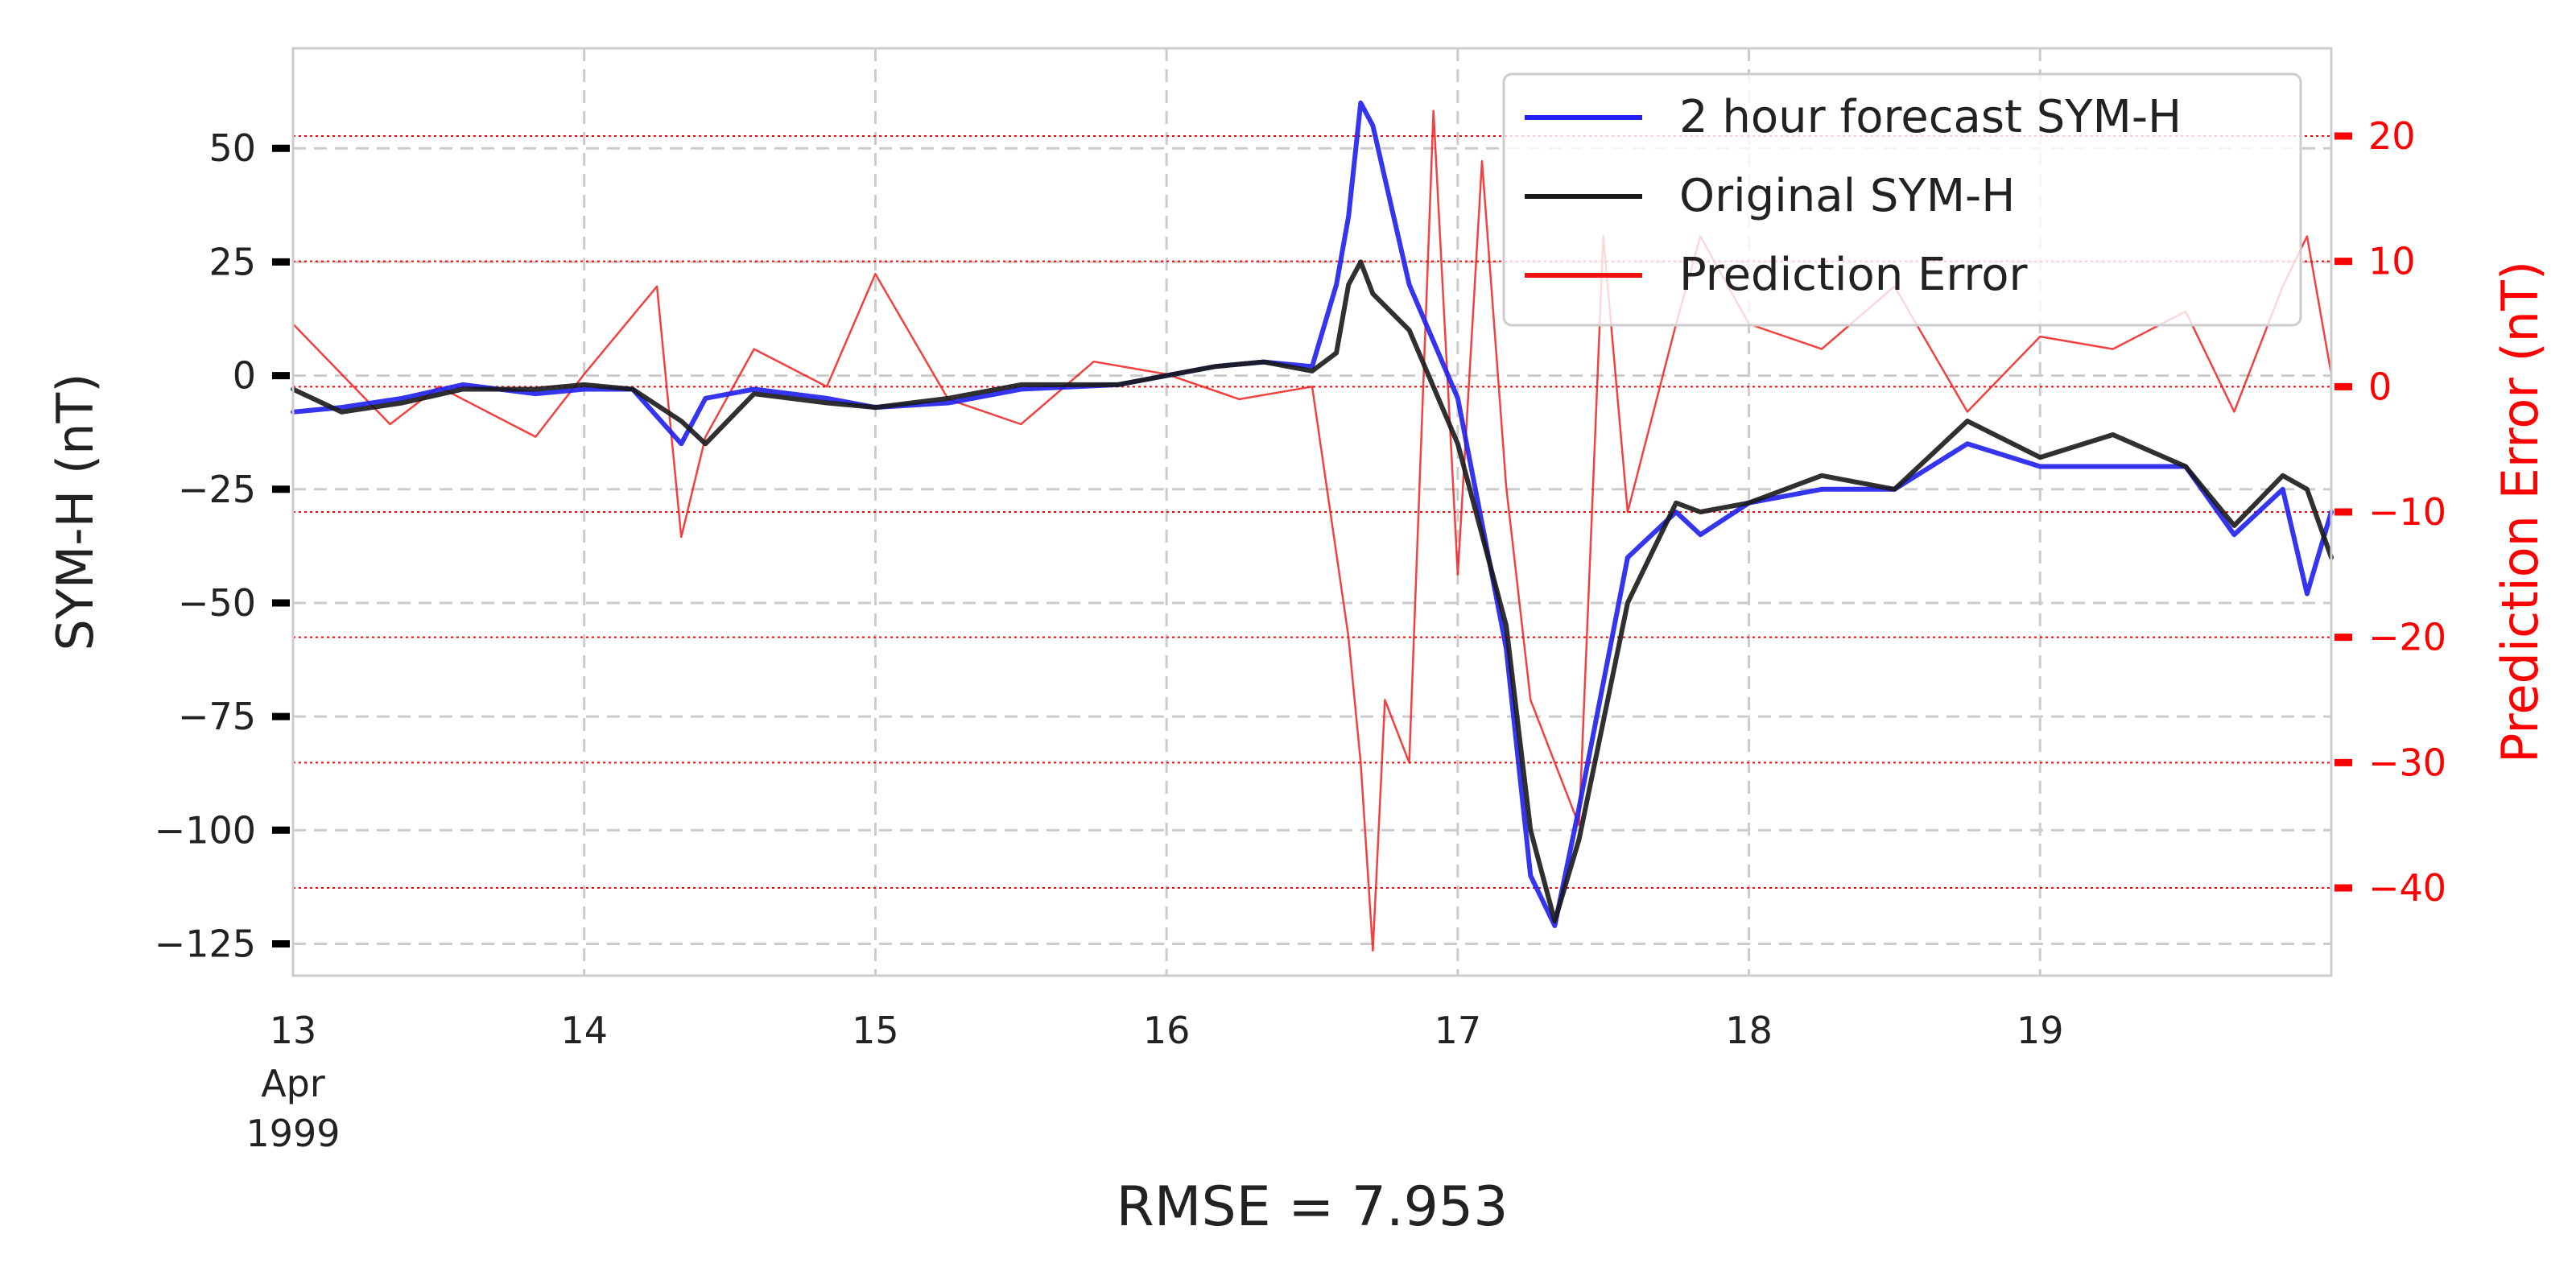  What do you see at coordinates (1167, 1030) in the screenshot?
I see `x-tick-label: 16` at bounding box center [1167, 1030].